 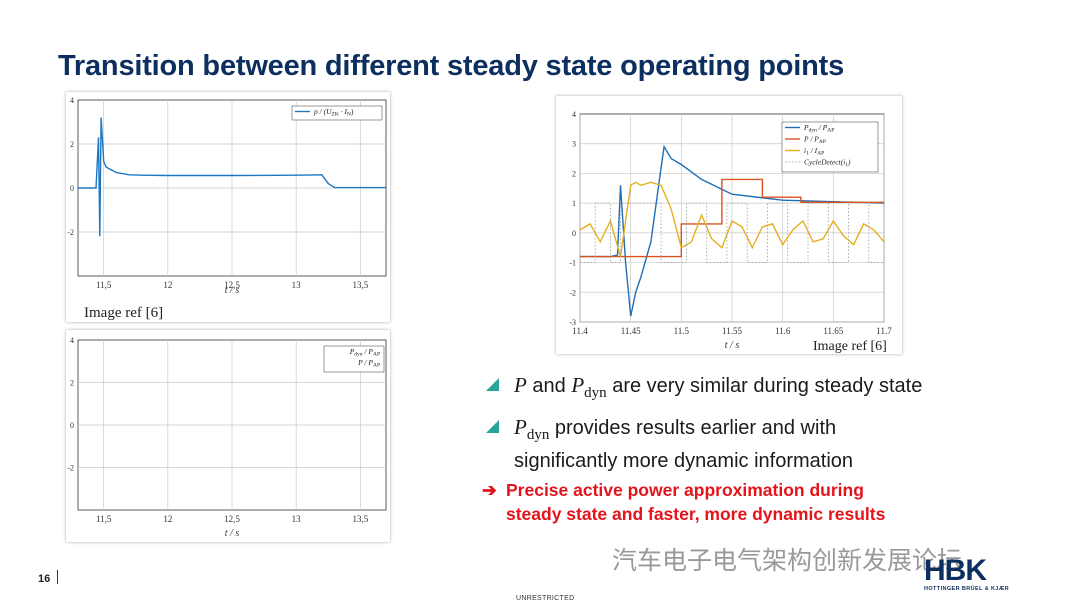 I want to click on chart-top-left: 11,5 12 12,5 13 13,5 4 2 0 -2 t / s p / (UZK · IN), so click(x=227, y=196).